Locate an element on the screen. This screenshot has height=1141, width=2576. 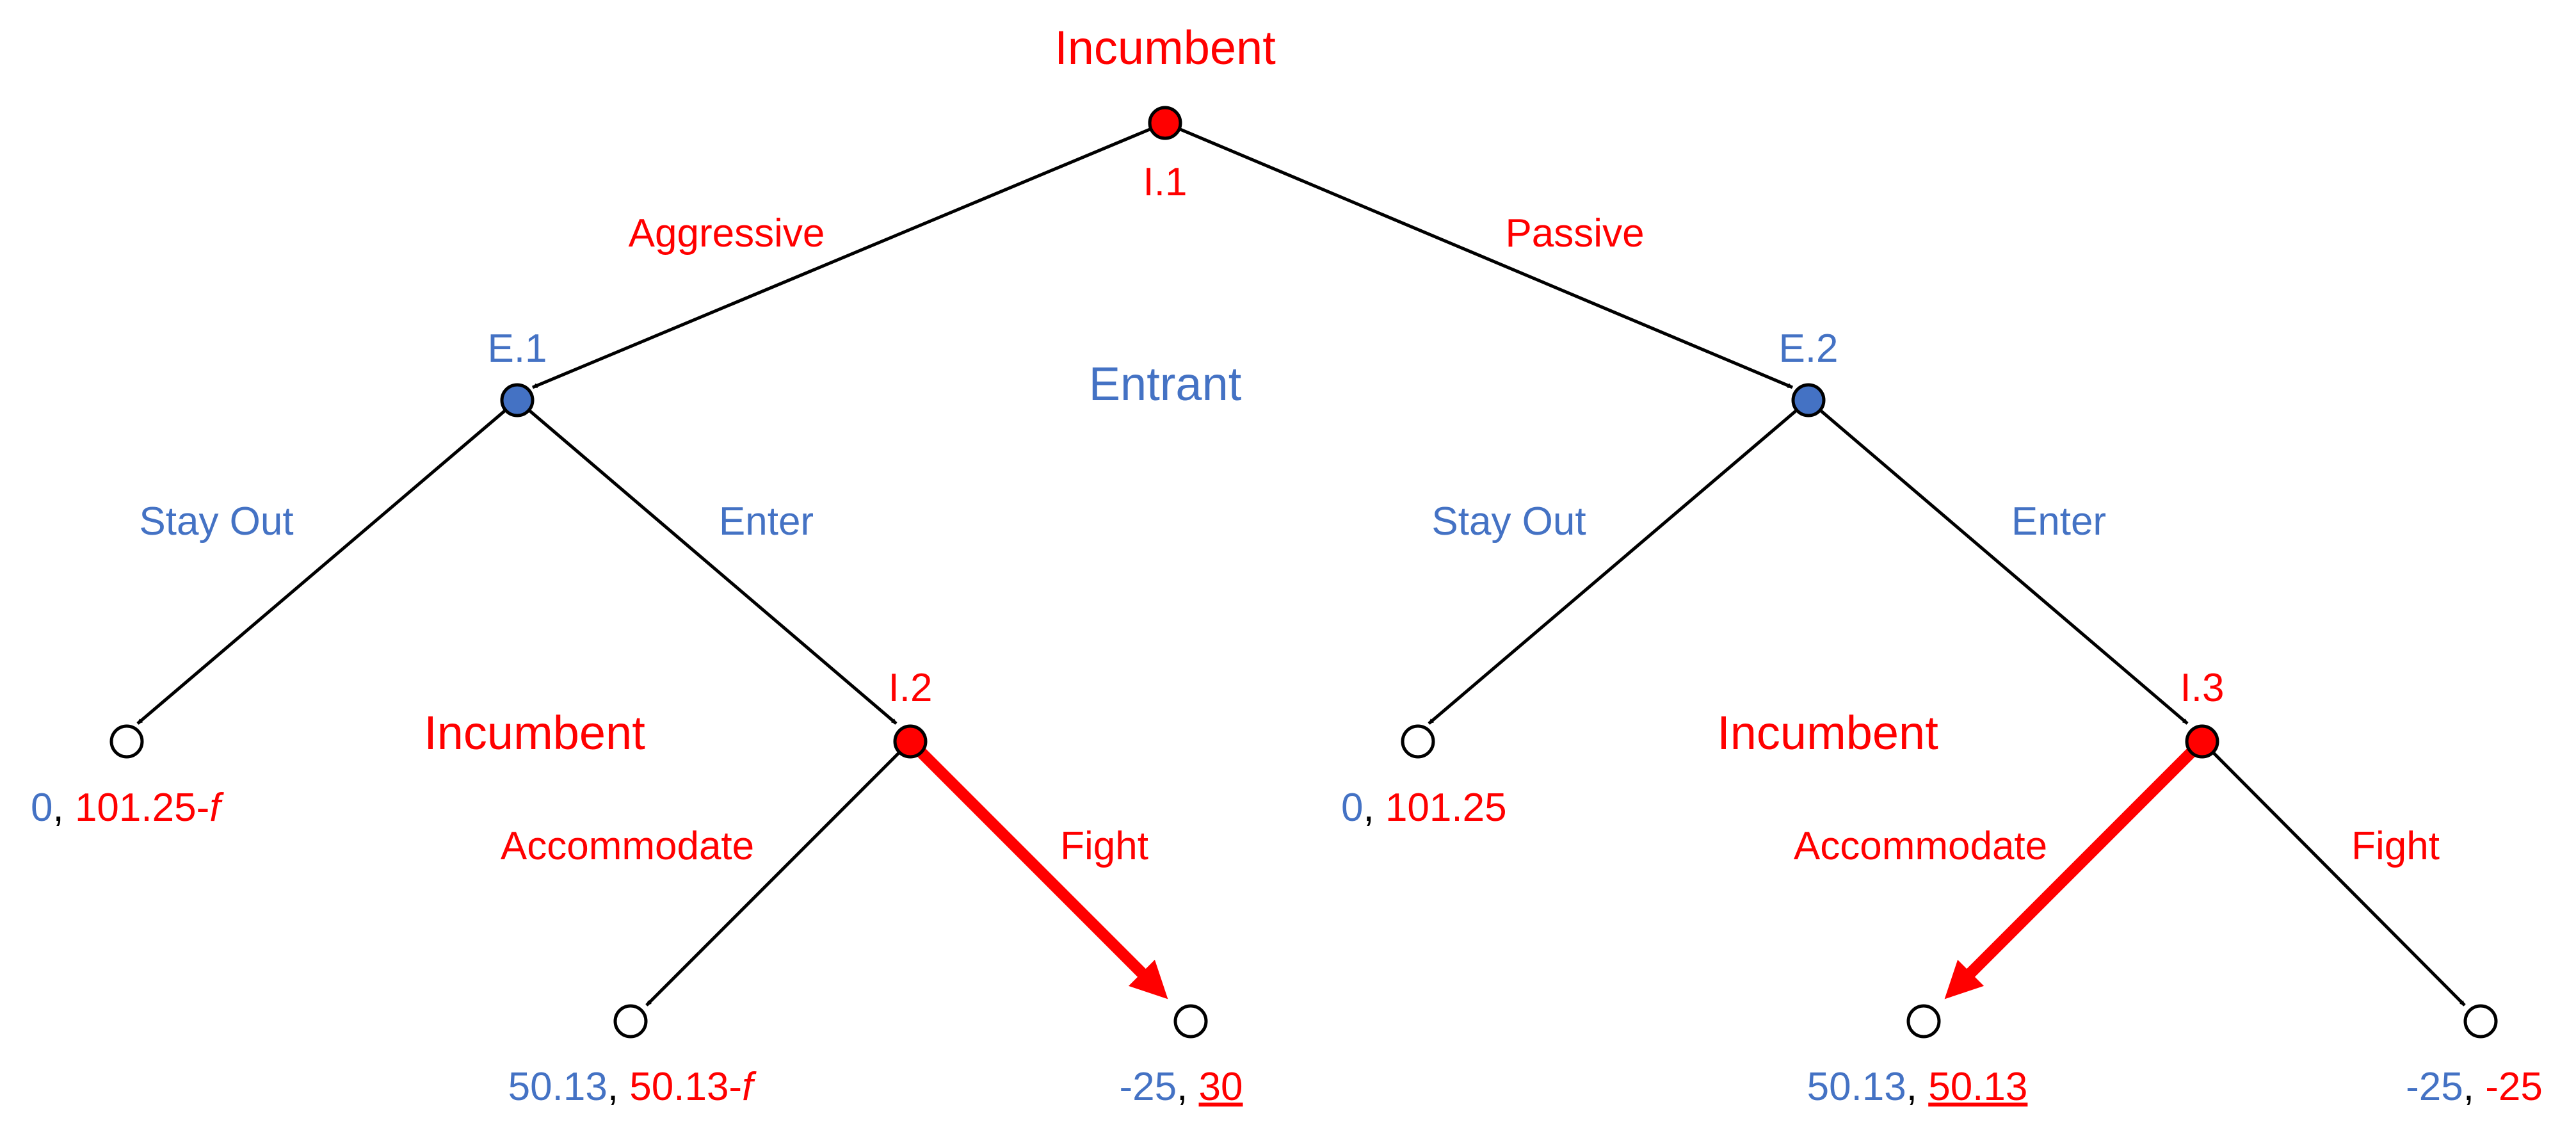
edge-e2-stay-out is located at coordinates (1619, 562).